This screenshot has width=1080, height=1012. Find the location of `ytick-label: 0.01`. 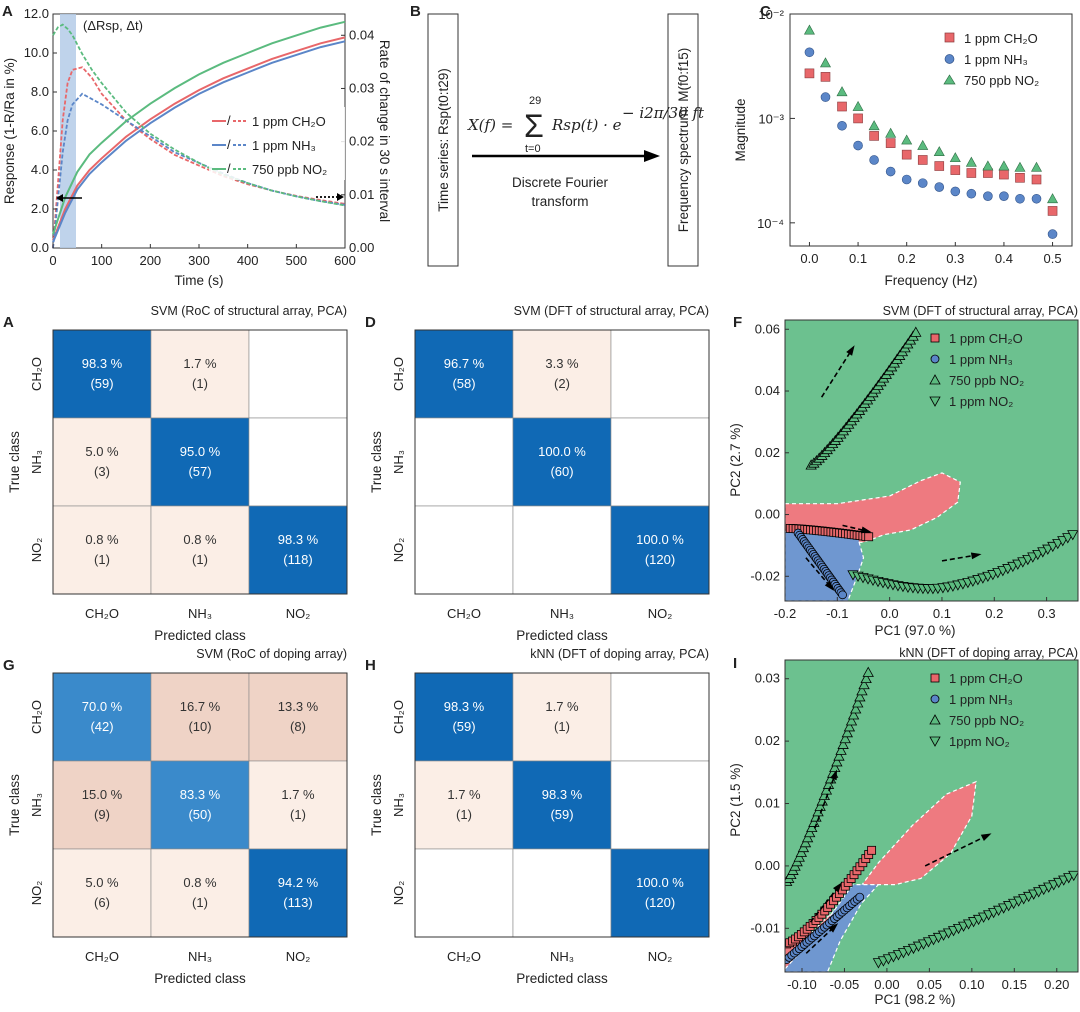

ytick-label: 0.01 is located at coordinates (767, 803).